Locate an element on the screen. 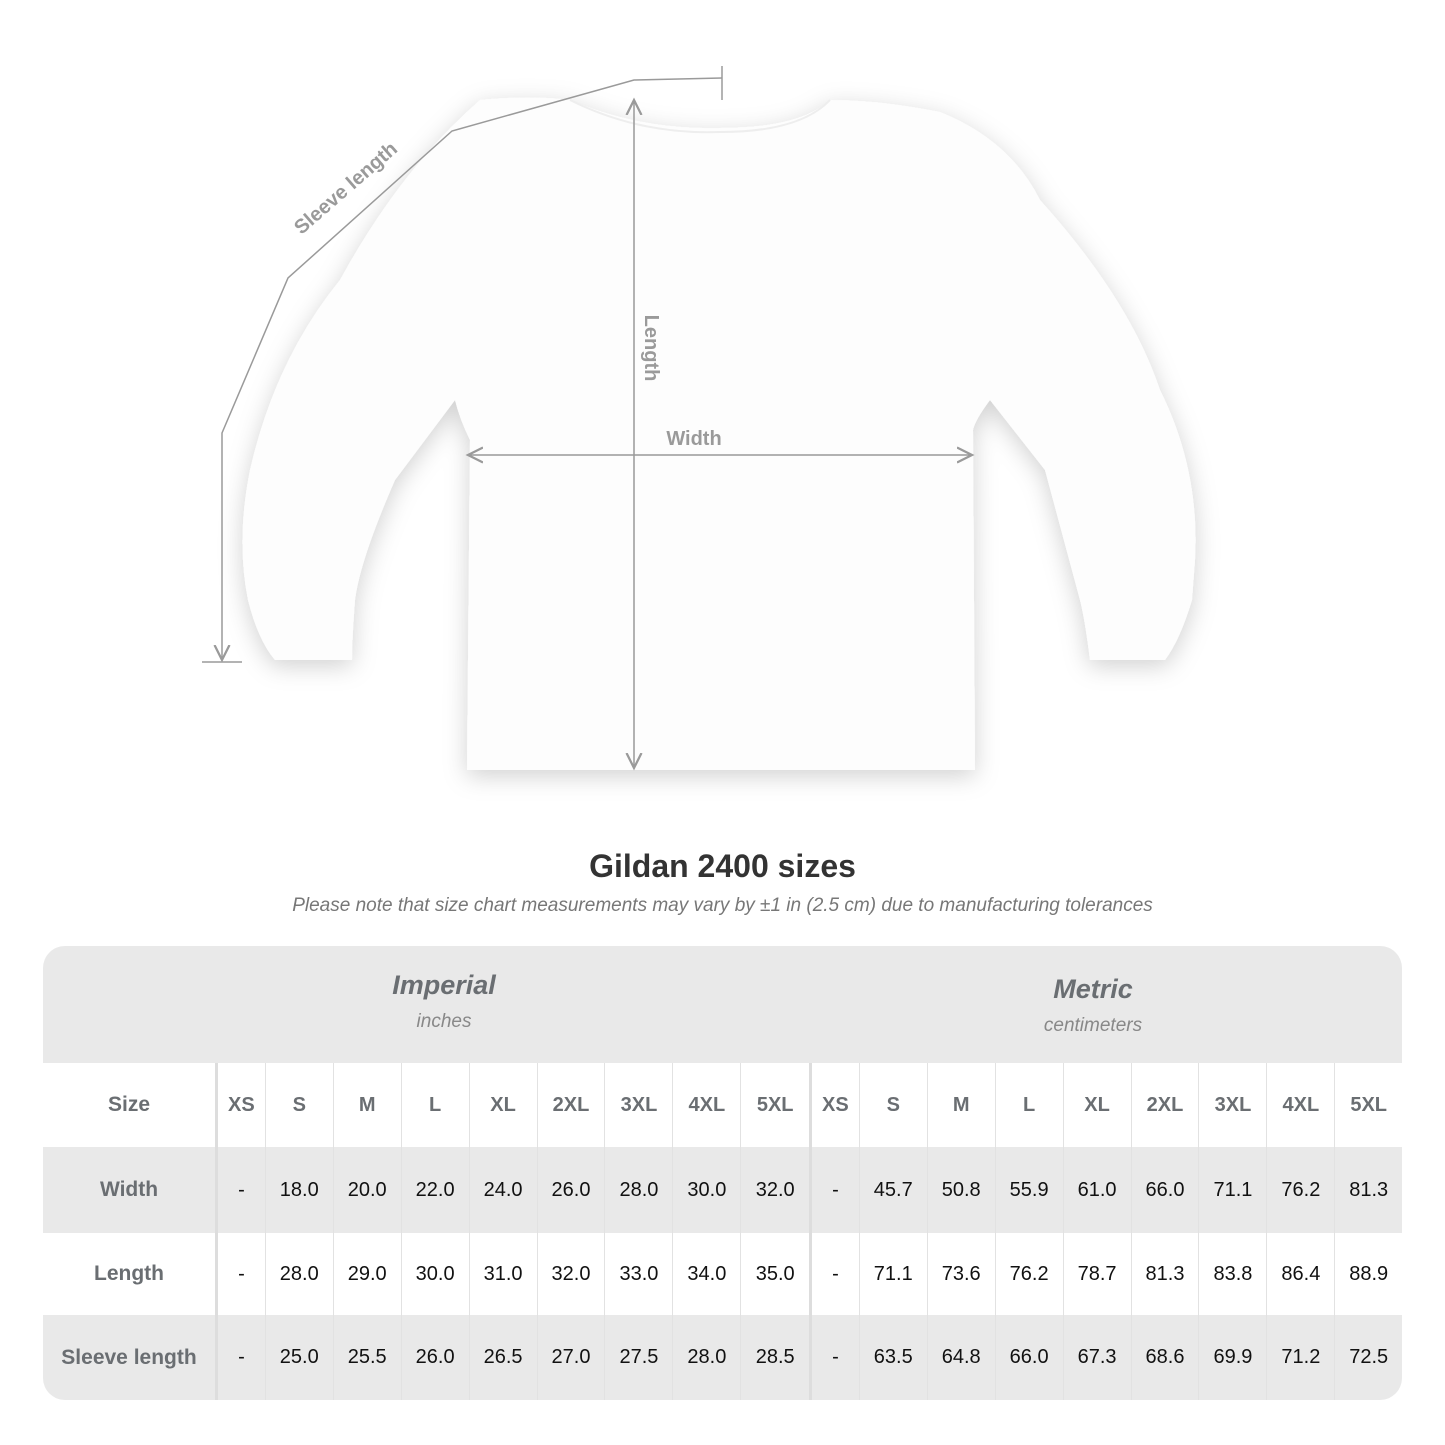 Image resolution: width=1445 pixels, height=1445 pixels. chart-title: Gildan 2400 sizes is located at coordinates (722, 866).